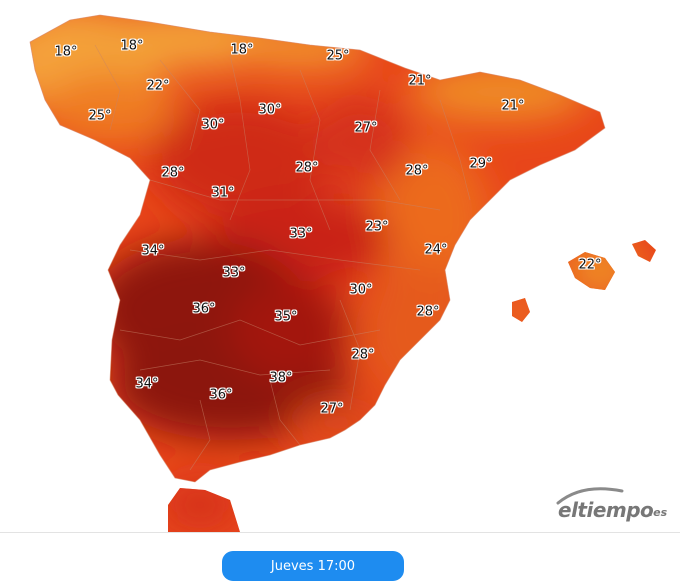  What do you see at coordinates (428, 312) in the screenshot?
I see `temperature-label-alicante: 28°` at bounding box center [428, 312].